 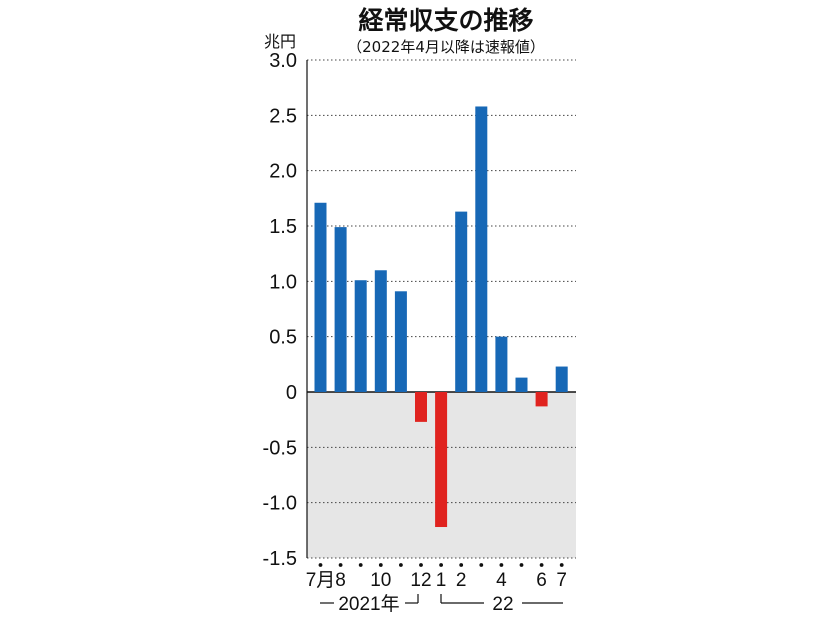 I want to click on x-tick-label: 6, so click(x=541, y=580).